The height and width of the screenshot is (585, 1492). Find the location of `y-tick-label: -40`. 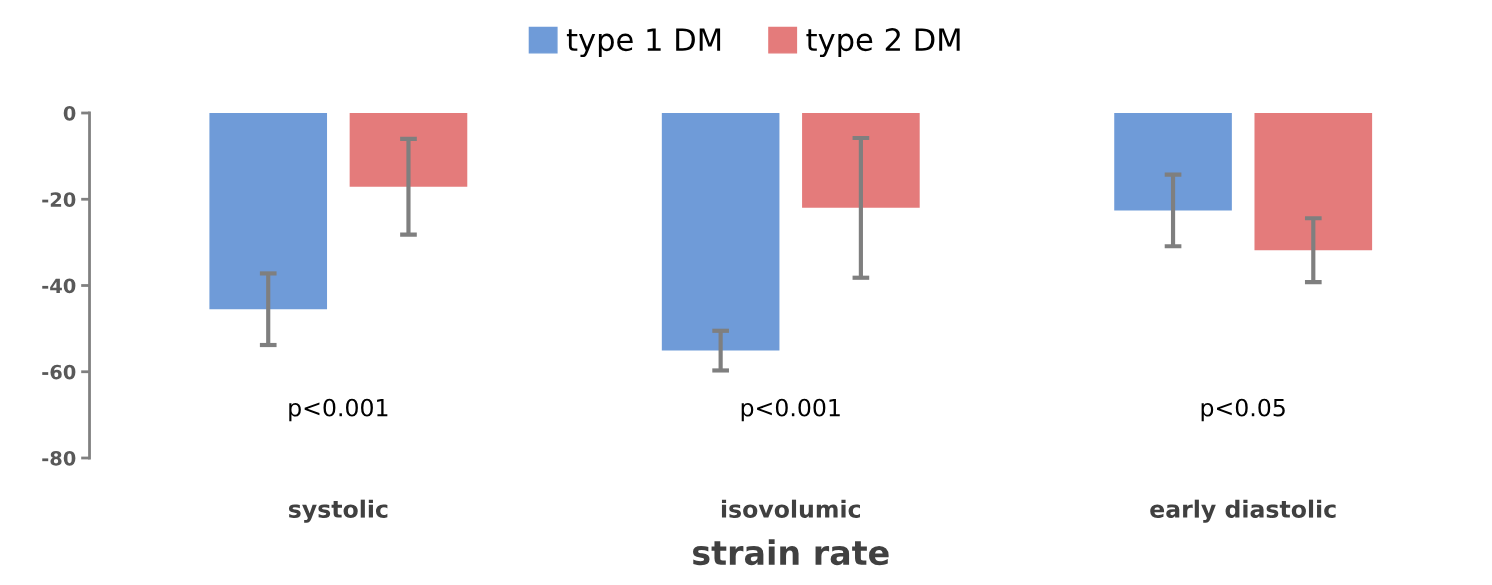

y-tick-label: -40 is located at coordinates (59, 286).